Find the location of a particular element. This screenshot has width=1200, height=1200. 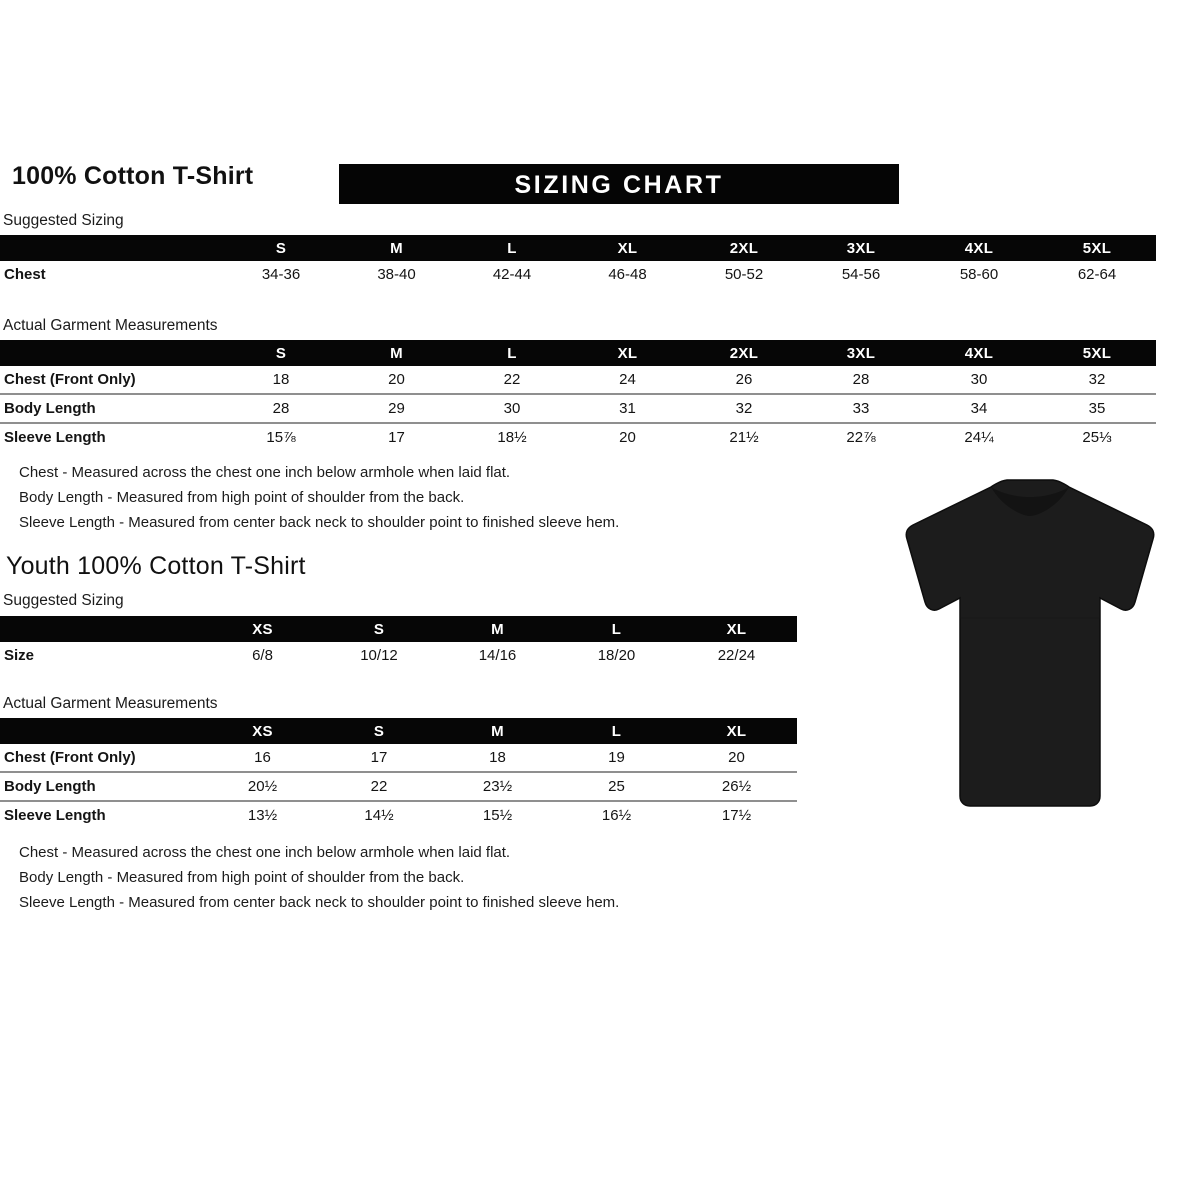

cell: 13½ is located at coordinates (262, 815).